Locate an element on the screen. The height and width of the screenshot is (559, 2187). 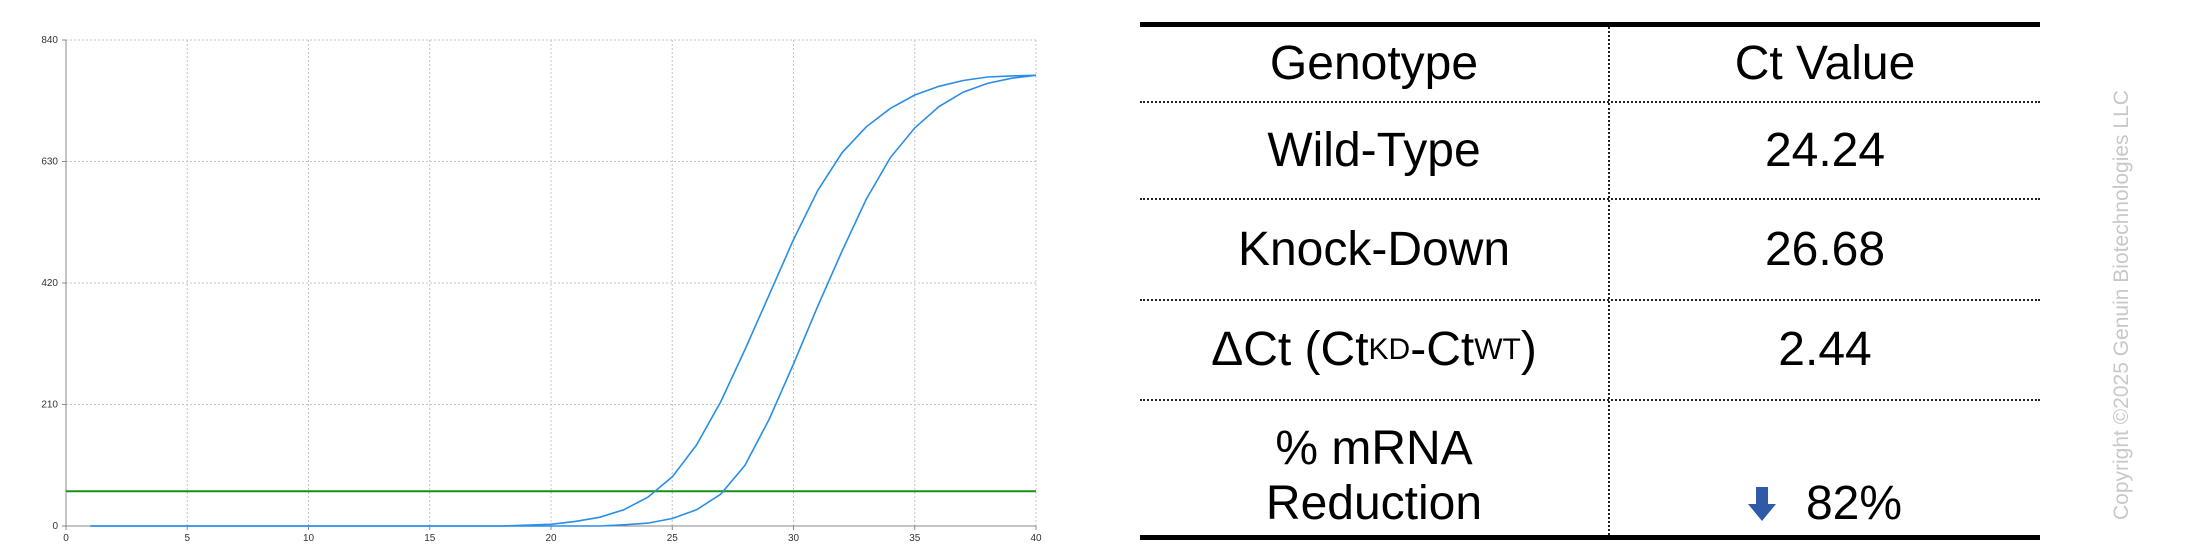
delta-ct-mid: -Ct is located at coordinates (1442, 350).